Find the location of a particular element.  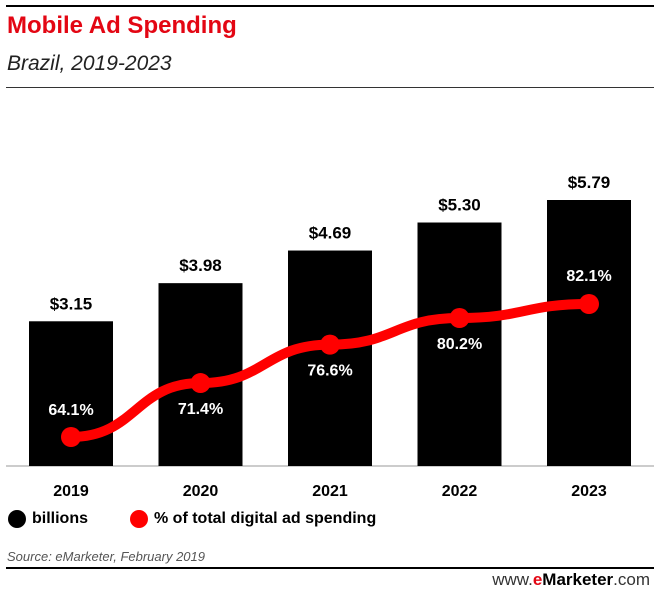

legend-label-billions: billions is located at coordinates (60, 518).